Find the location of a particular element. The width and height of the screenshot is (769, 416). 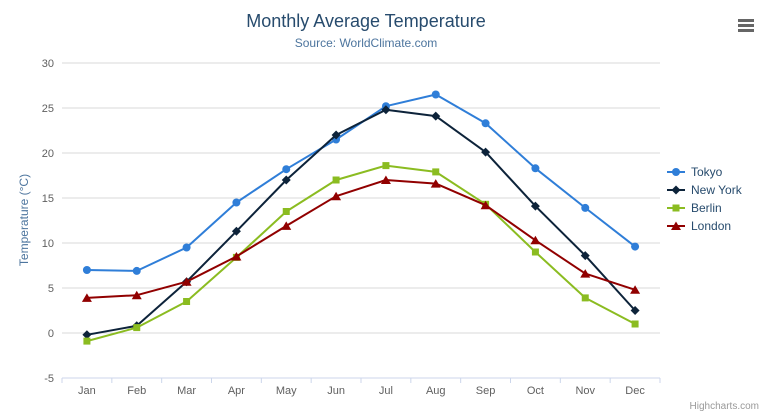

legend-item-london: London is located at coordinates (704, 226).